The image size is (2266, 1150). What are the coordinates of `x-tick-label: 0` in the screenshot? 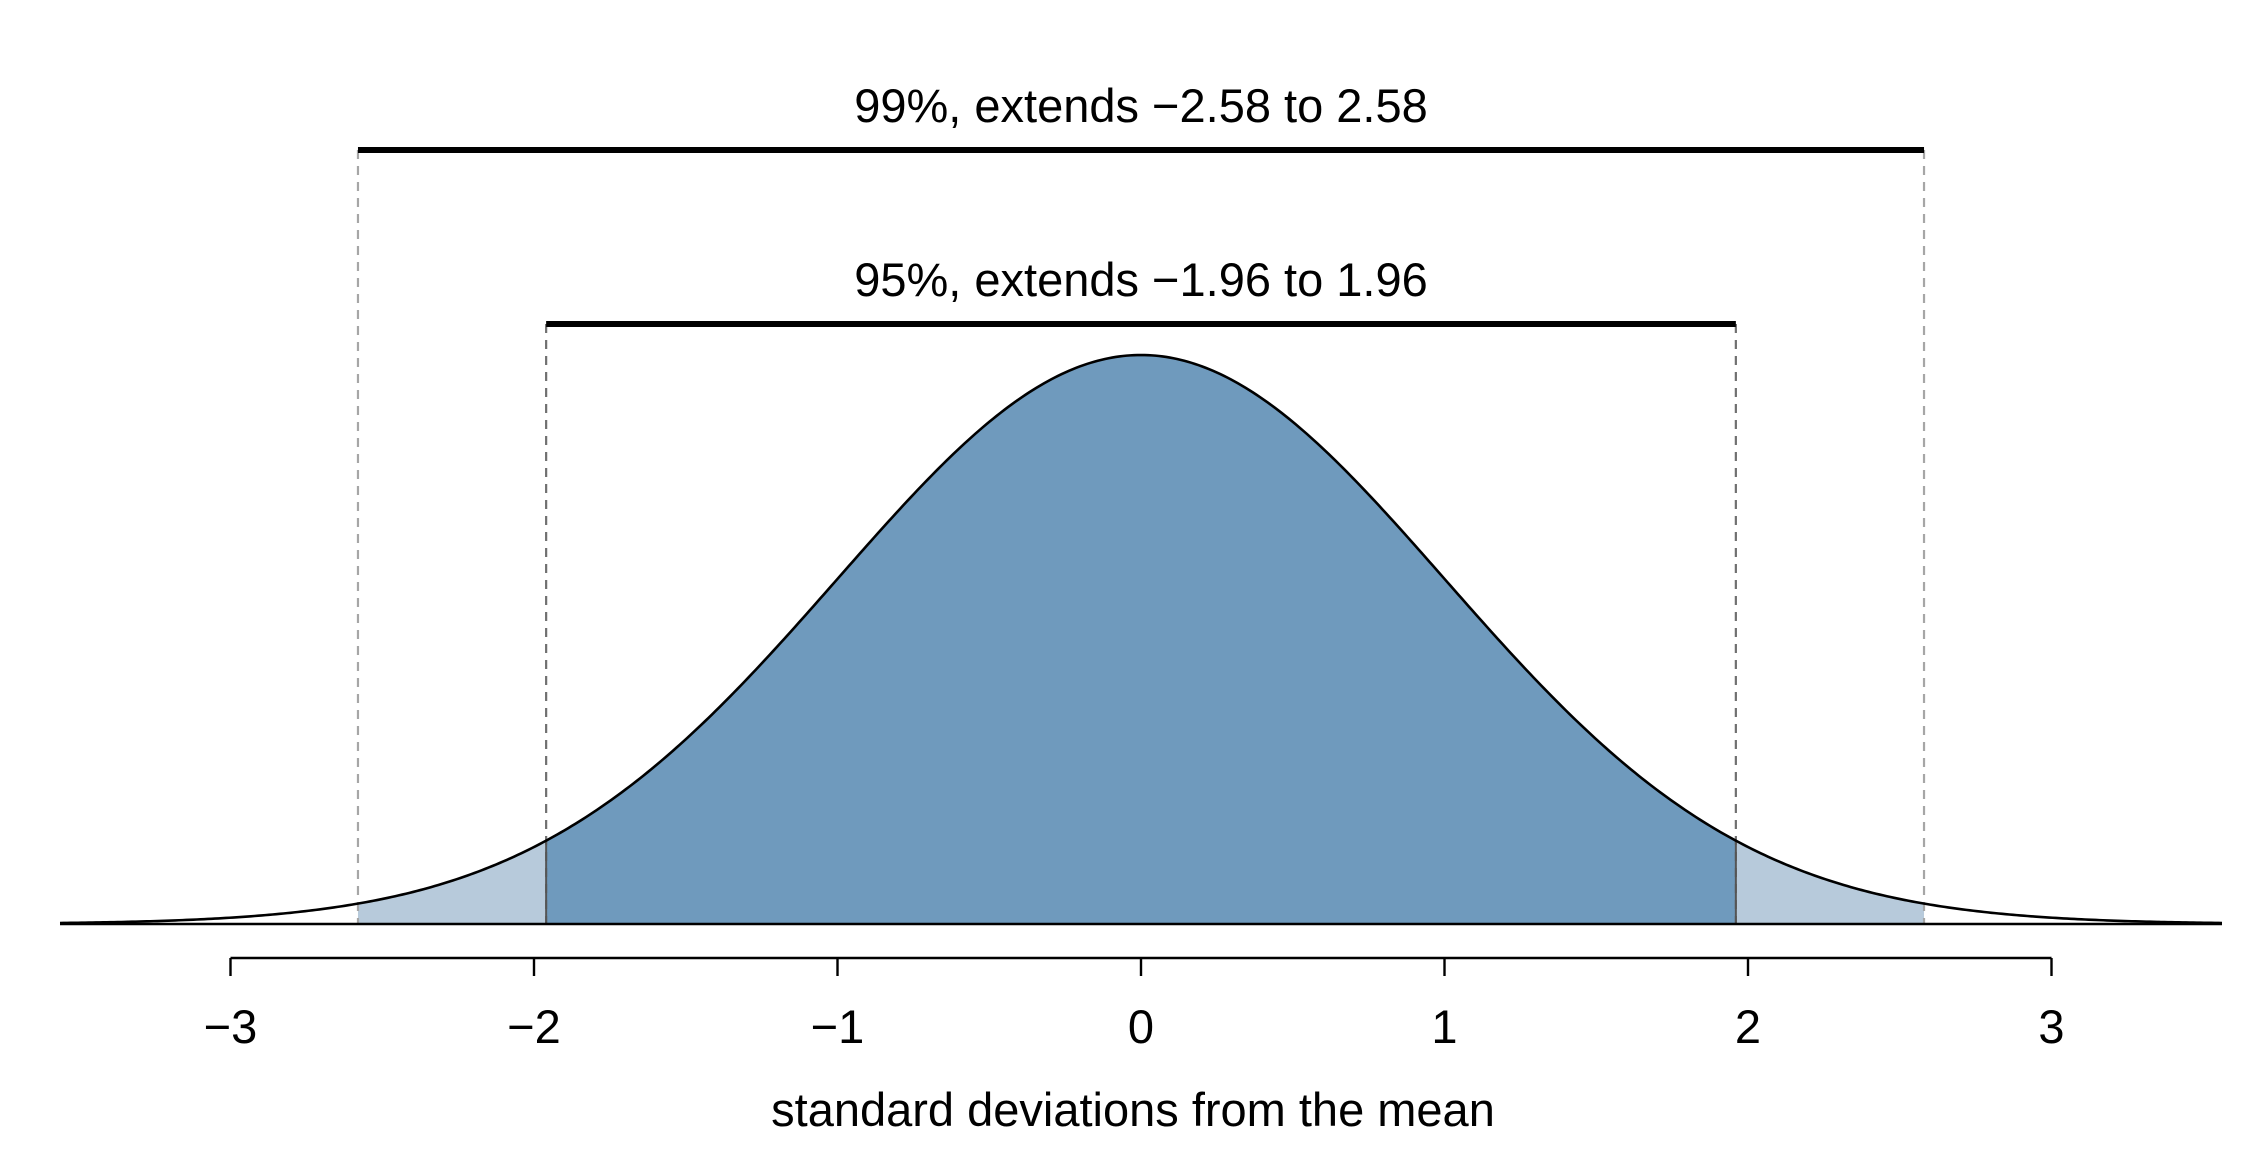 It's located at (1141, 1026).